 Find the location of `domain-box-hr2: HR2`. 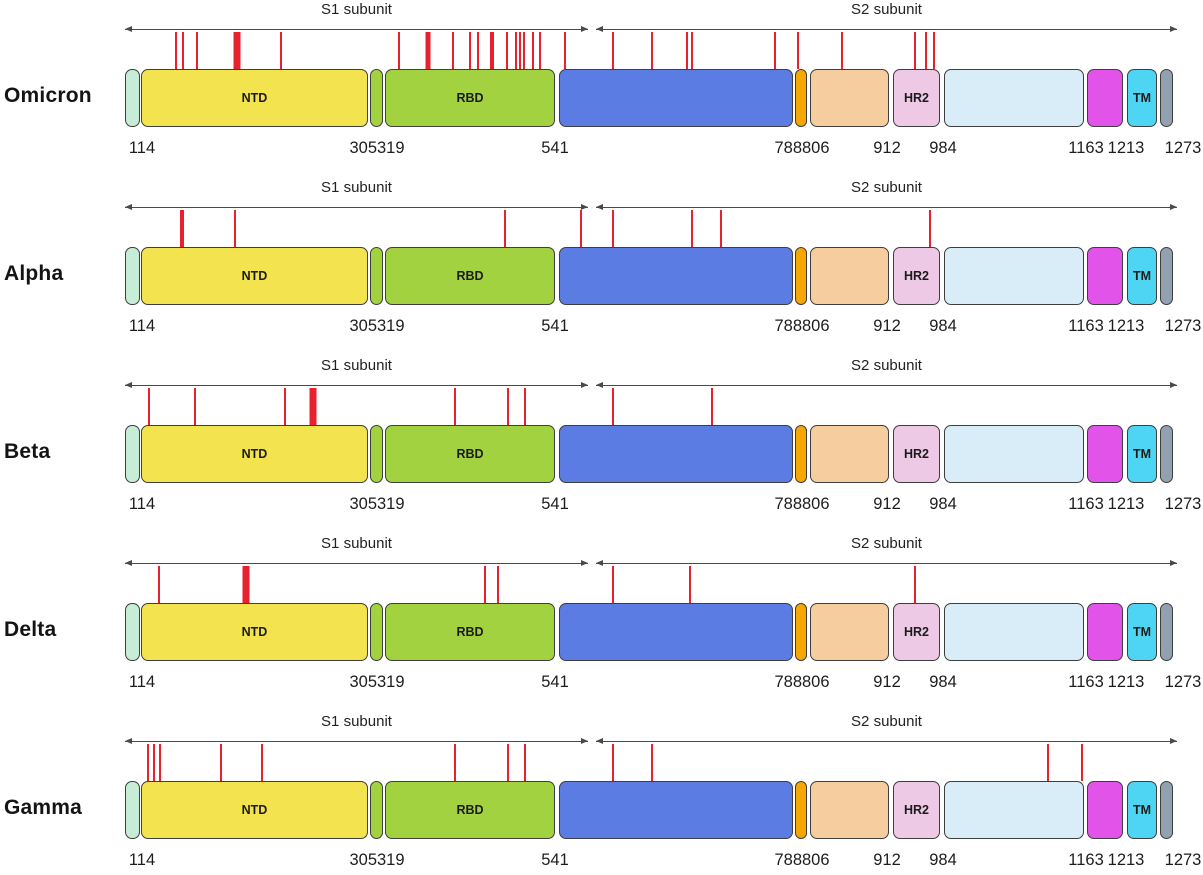

domain-box-hr2: HR2 is located at coordinates (916, 632).